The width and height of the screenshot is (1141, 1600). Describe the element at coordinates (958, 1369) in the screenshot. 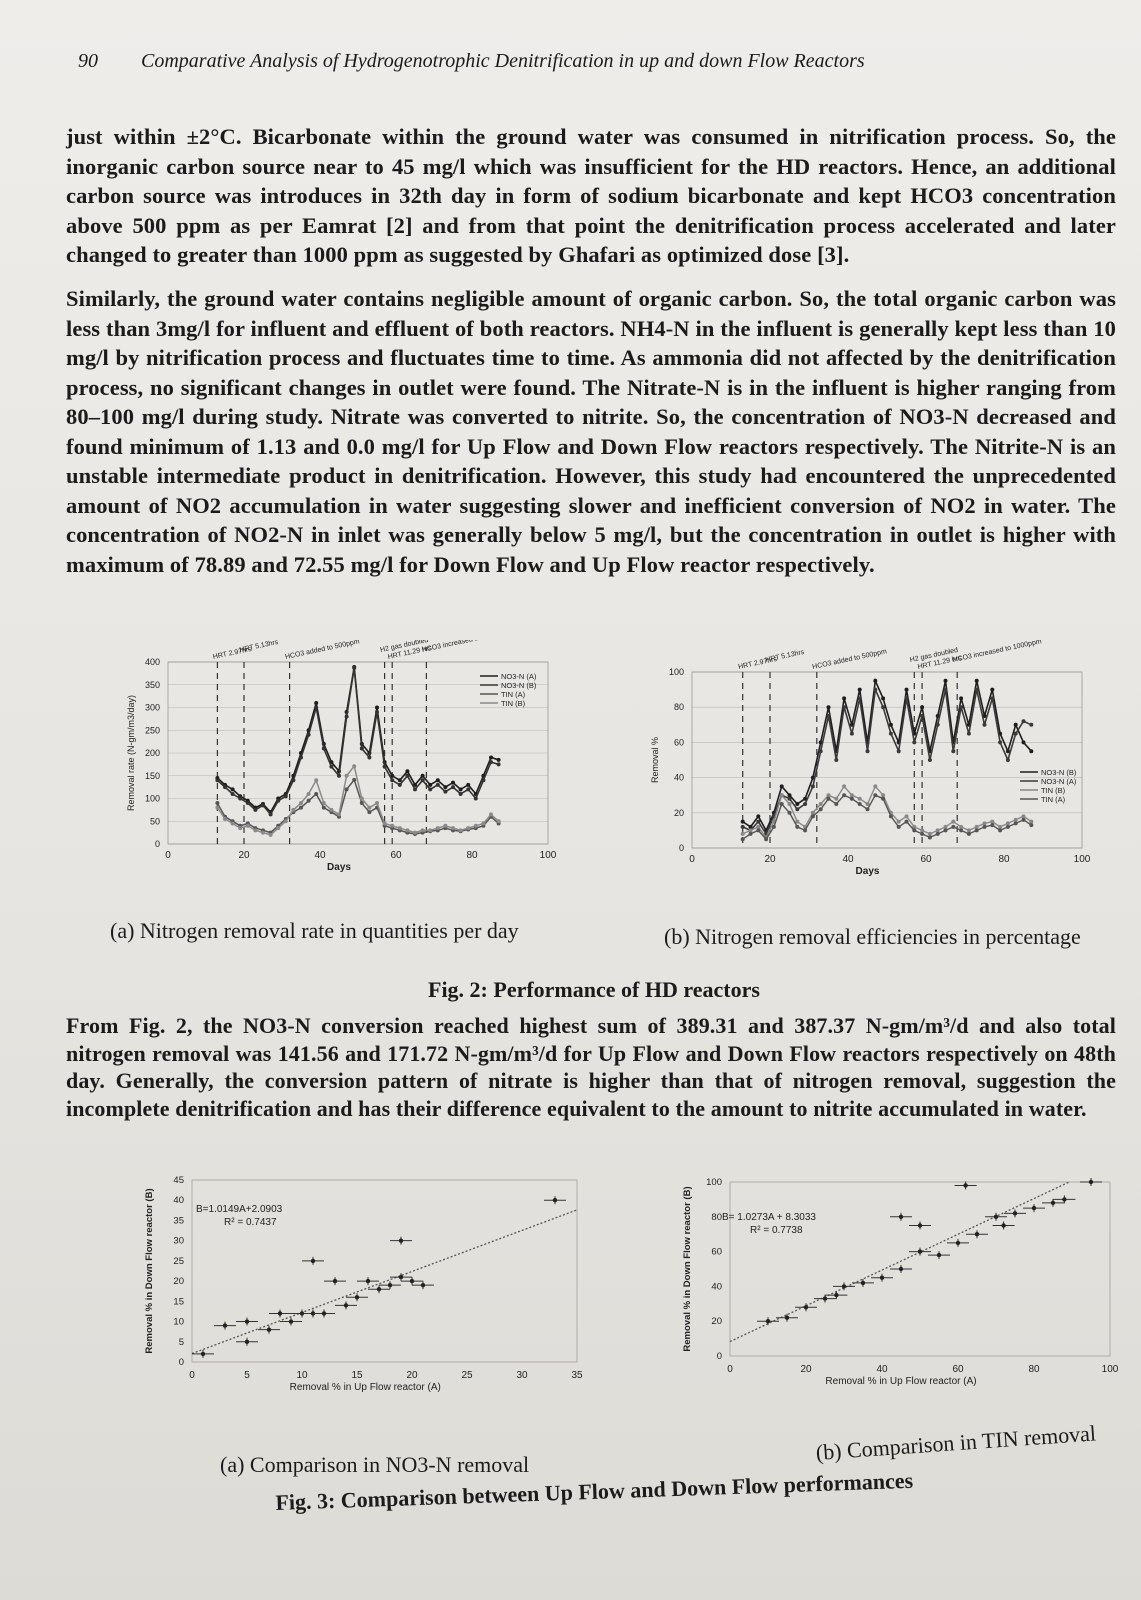

I see `x-tick-label: 60` at that location.